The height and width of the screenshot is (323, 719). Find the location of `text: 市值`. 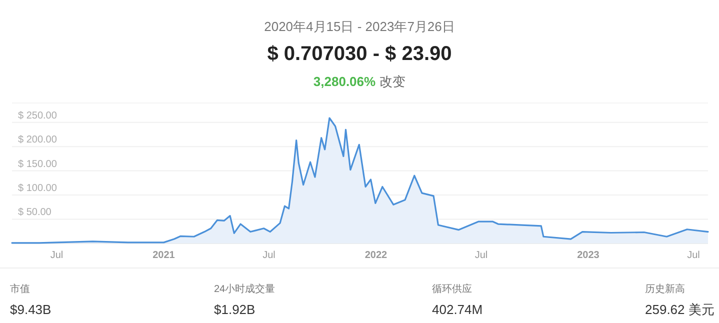

text: 市值 is located at coordinates (20, 289).